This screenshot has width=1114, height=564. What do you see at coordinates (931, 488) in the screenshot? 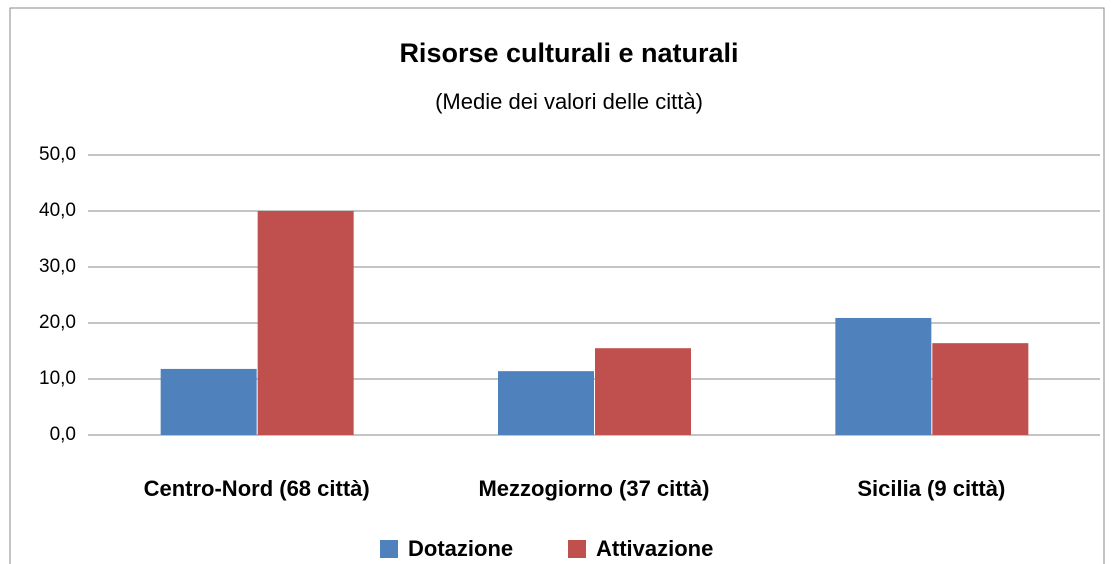
I see `x-tick-label: Sicilia (9 città)` at bounding box center [931, 488].